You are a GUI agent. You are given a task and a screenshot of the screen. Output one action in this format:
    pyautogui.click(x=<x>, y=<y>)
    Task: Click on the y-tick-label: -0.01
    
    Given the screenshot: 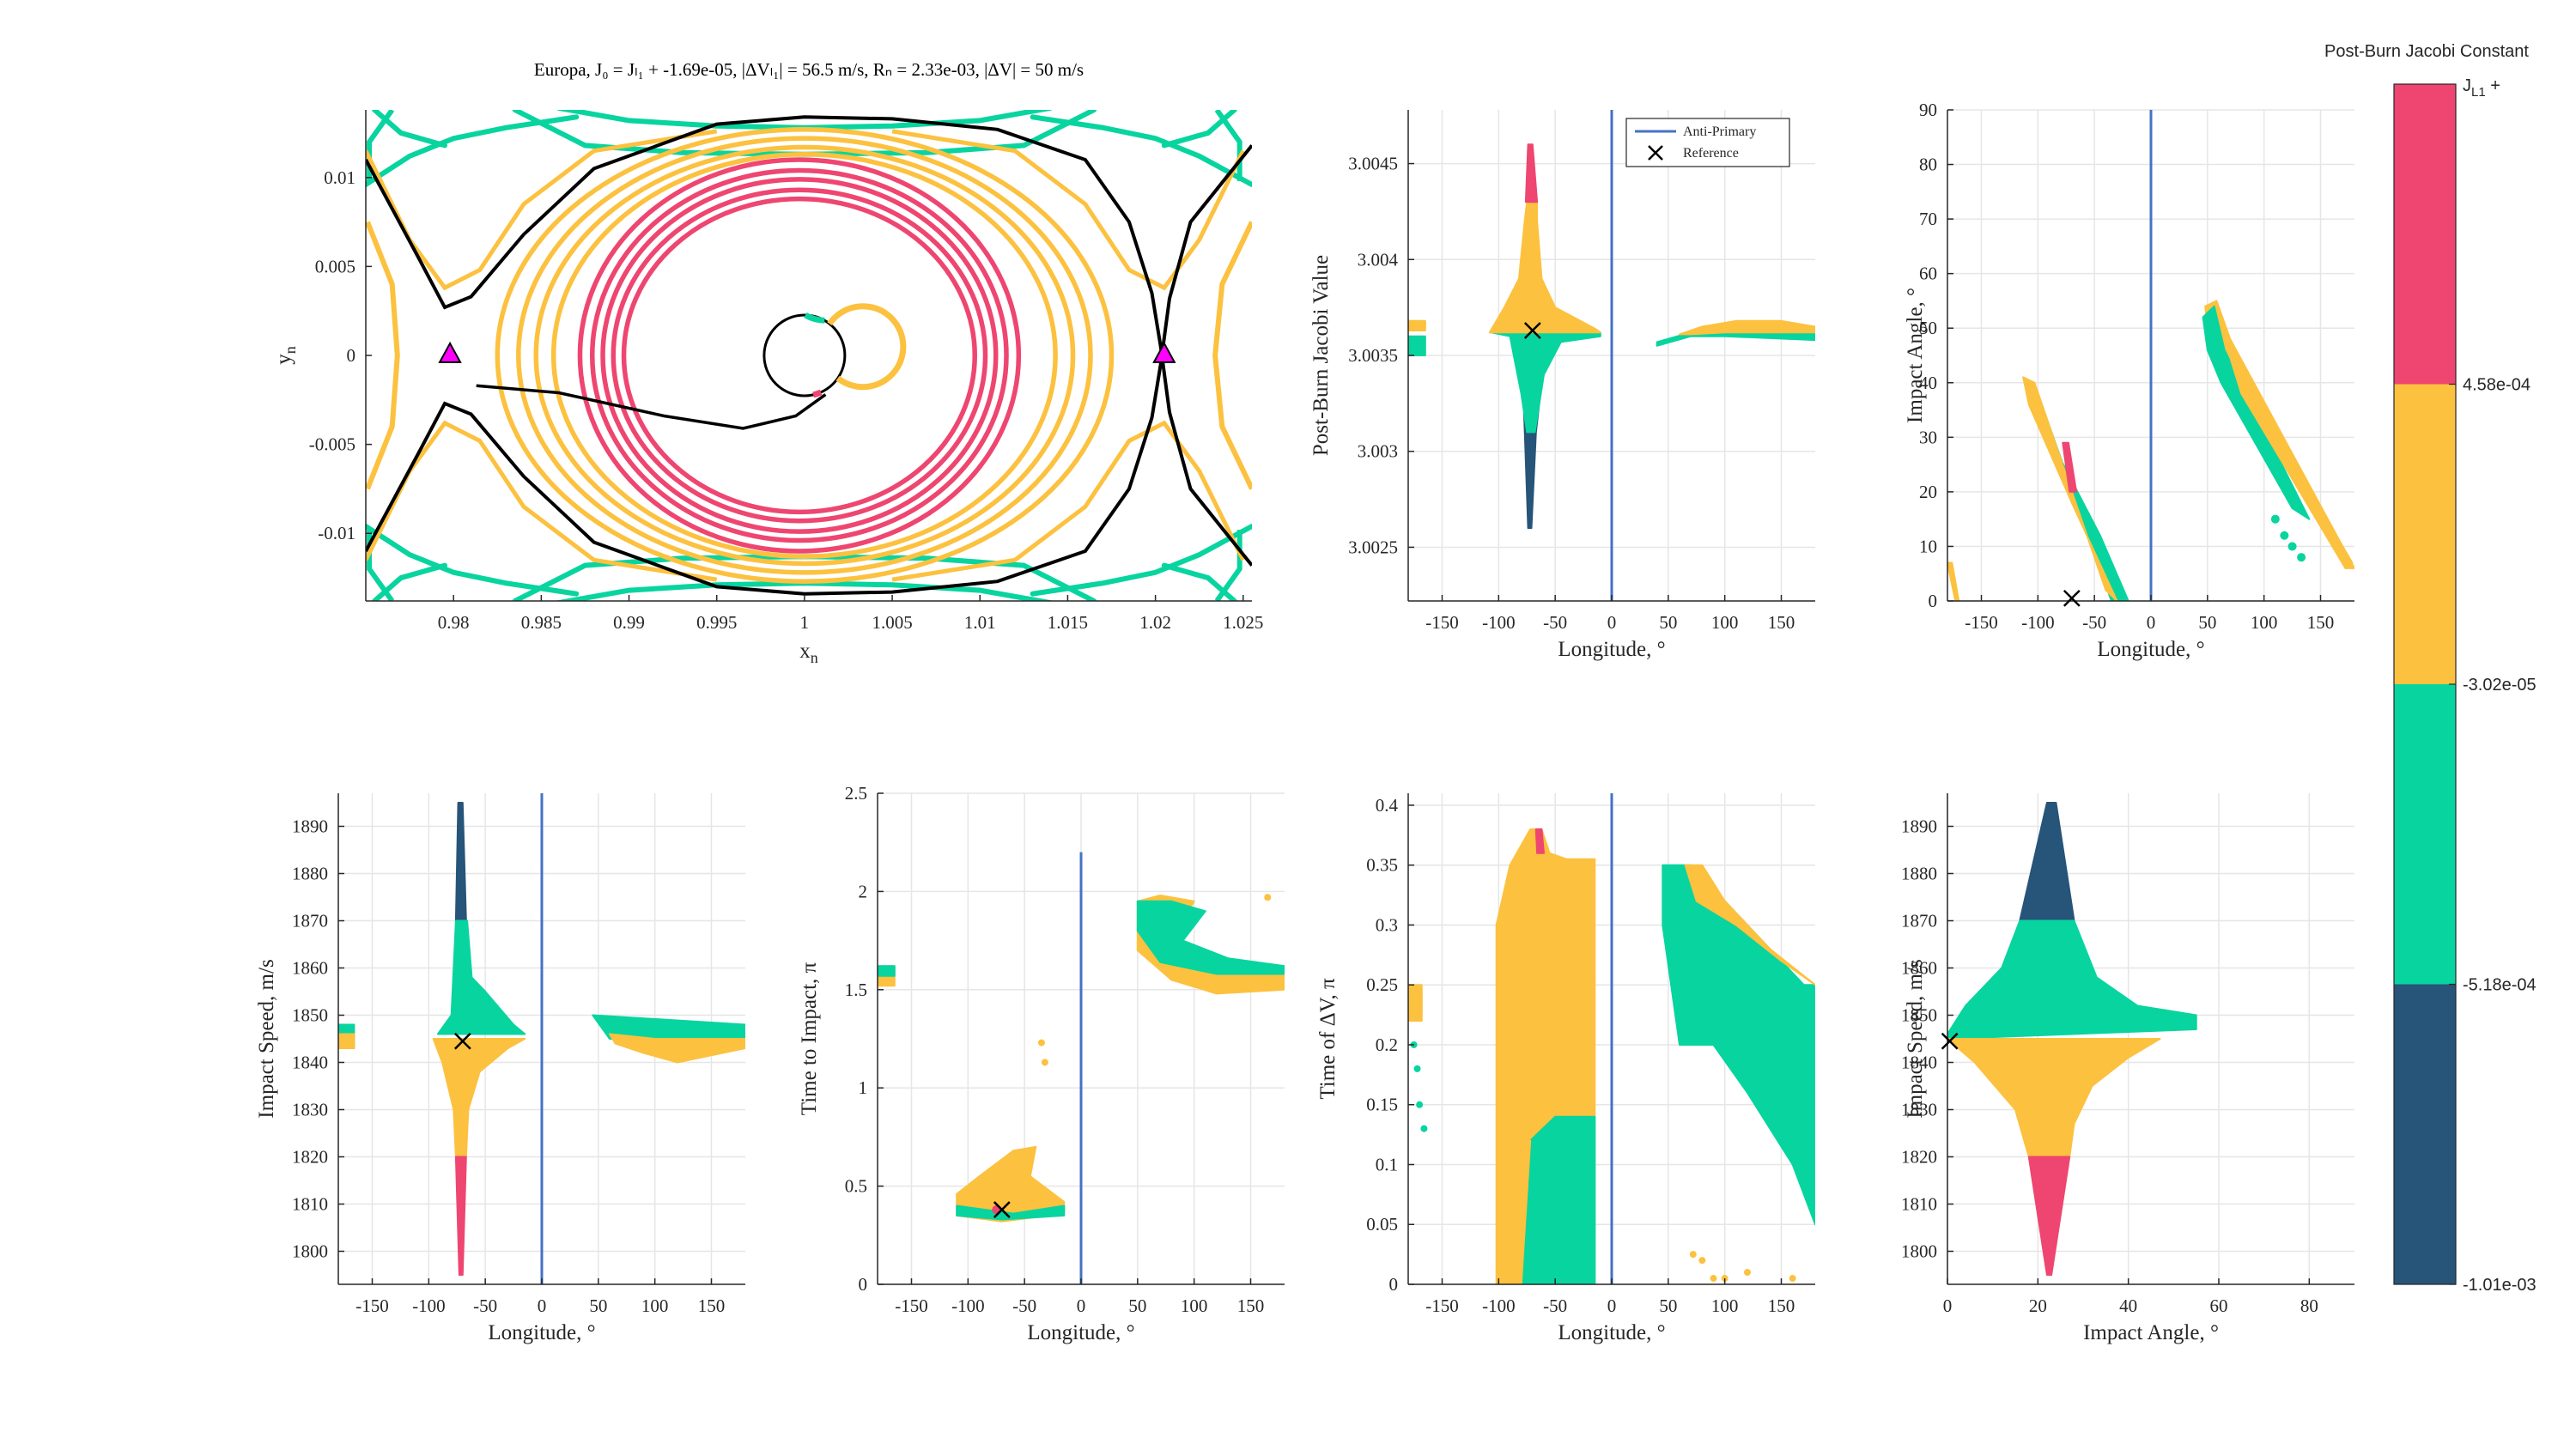 What is the action you would take?
    pyautogui.click(x=336, y=533)
    